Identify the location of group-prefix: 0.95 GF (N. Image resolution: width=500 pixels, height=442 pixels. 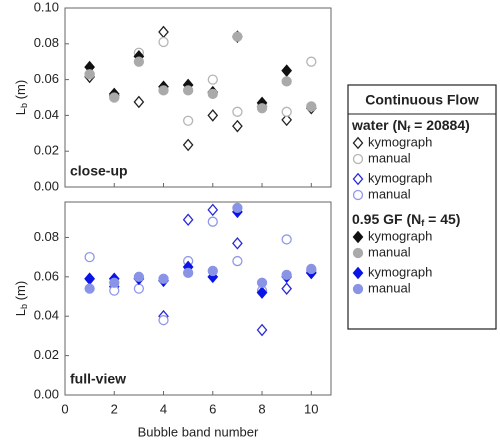
(386, 219).